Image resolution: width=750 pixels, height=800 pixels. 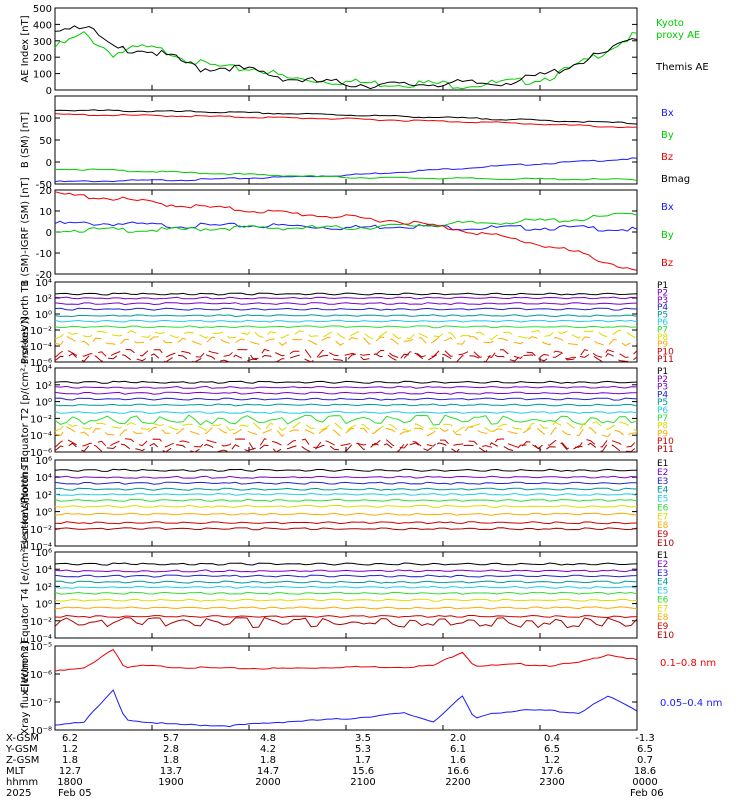 I want to click on legend-entry: proxy AE, so click(x=678, y=35).